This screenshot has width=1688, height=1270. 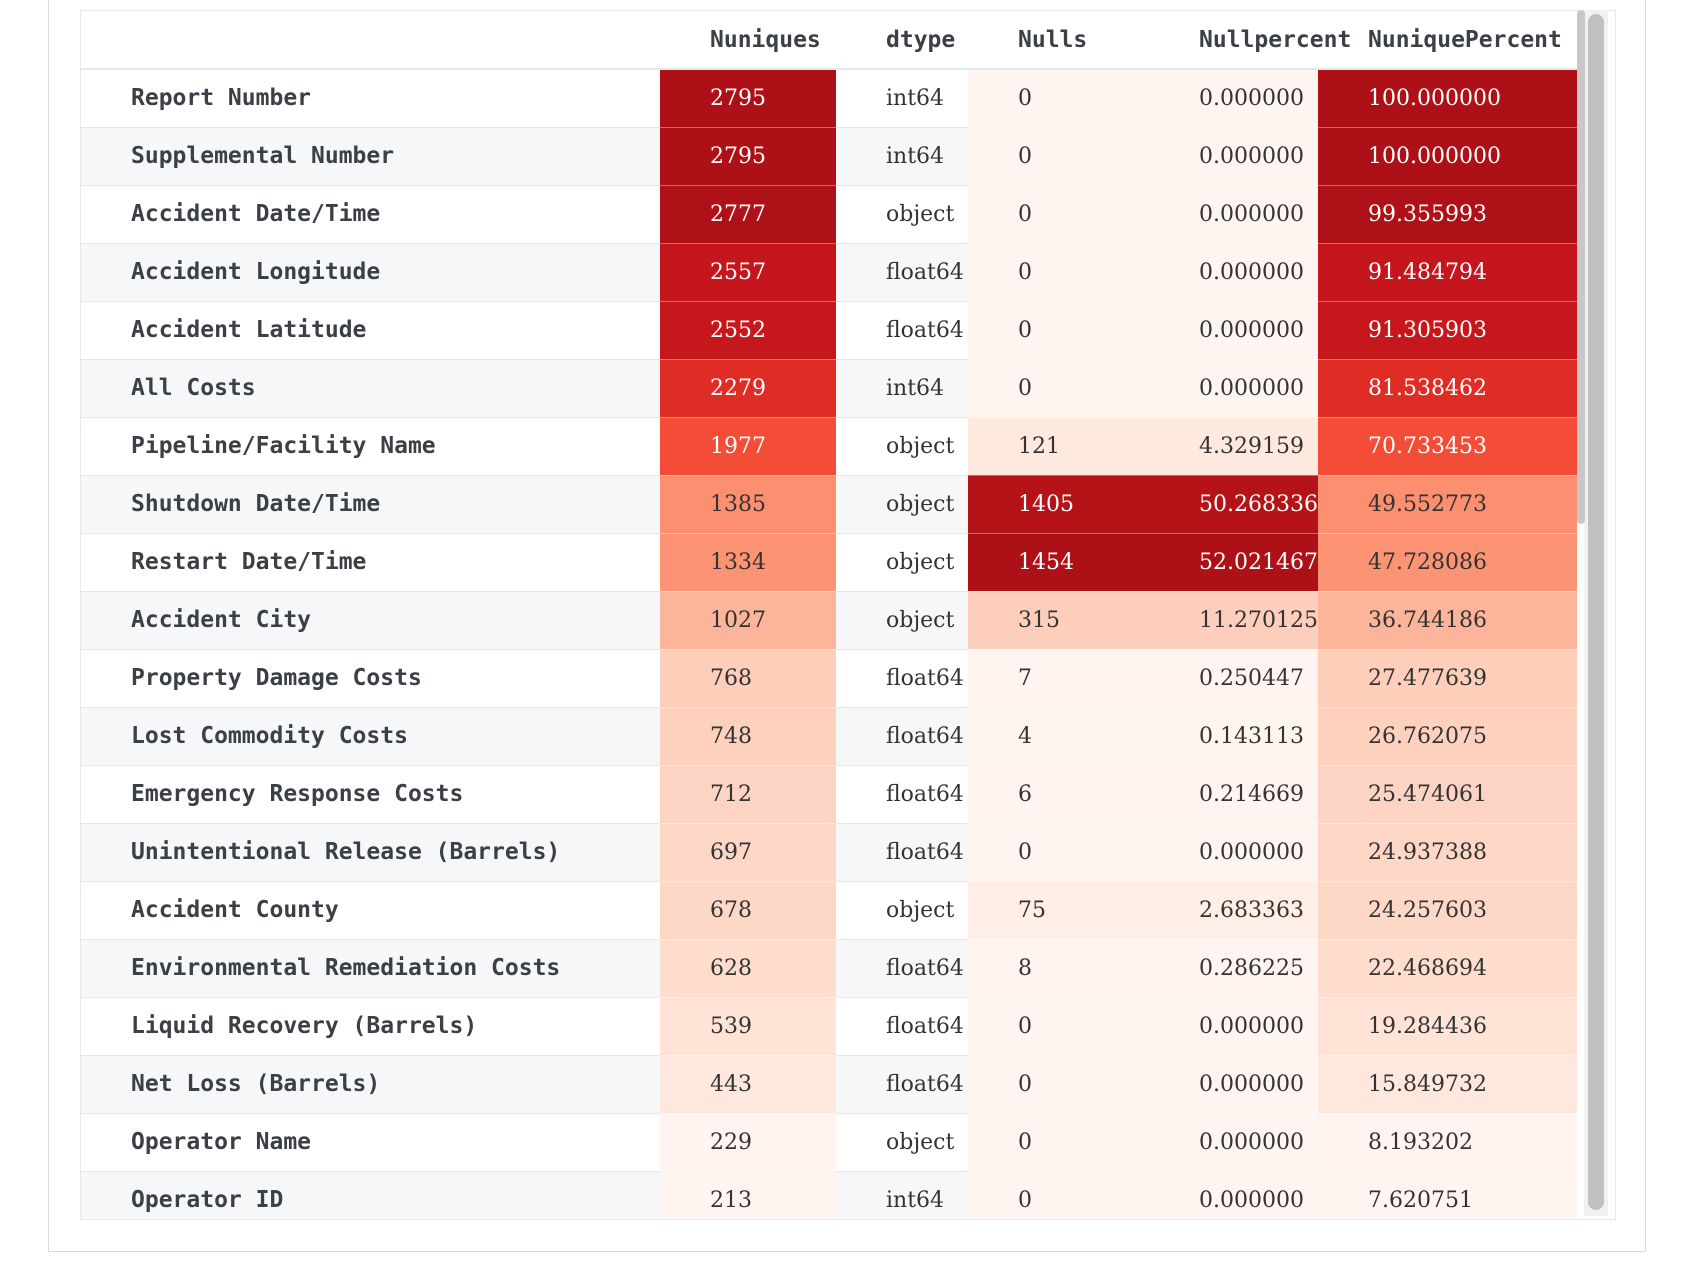 I want to click on row-label: All Costs, so click(x=370, y=388).